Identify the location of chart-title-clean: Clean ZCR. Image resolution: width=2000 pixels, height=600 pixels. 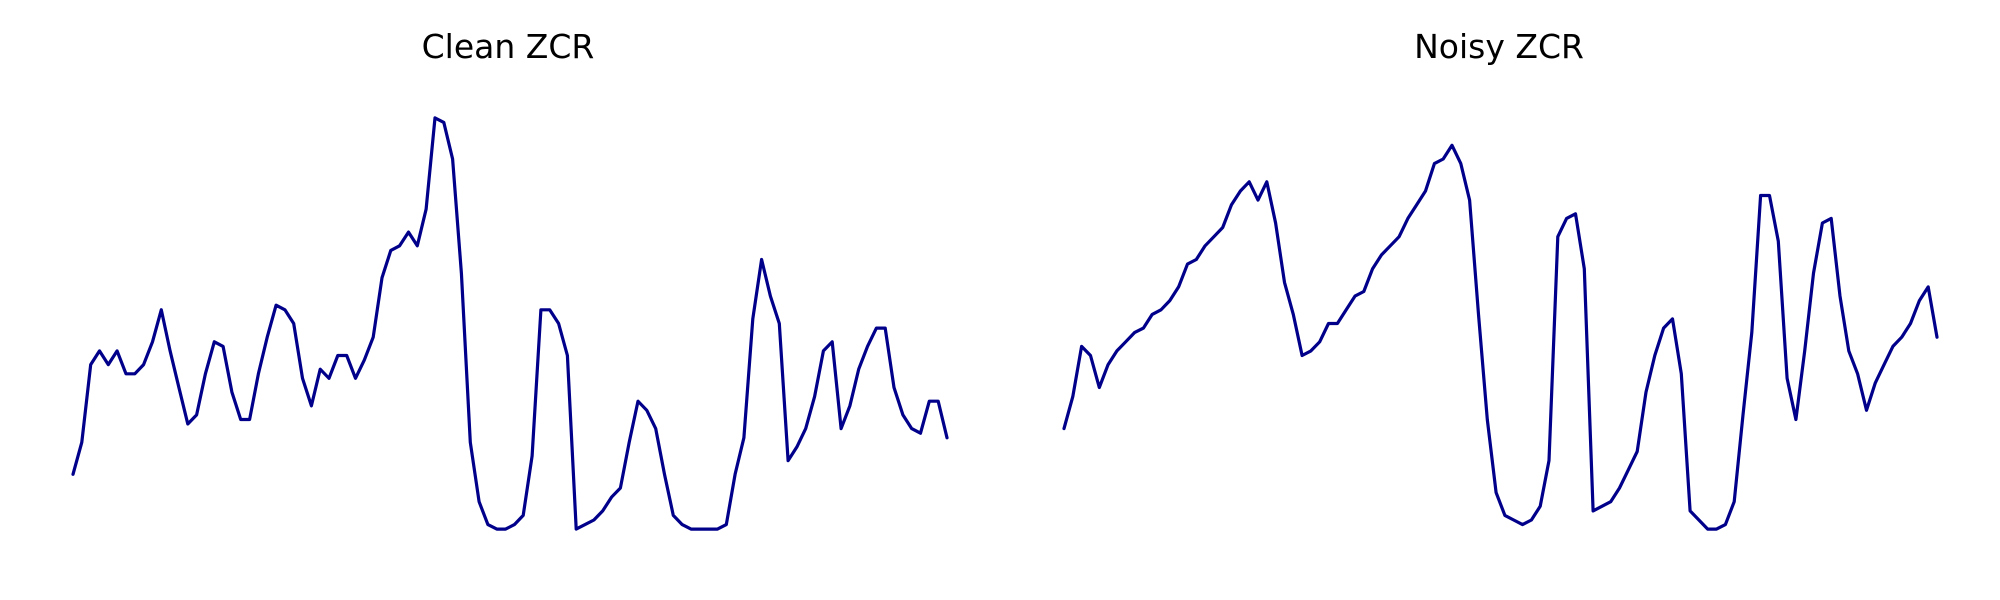
(508, 46).